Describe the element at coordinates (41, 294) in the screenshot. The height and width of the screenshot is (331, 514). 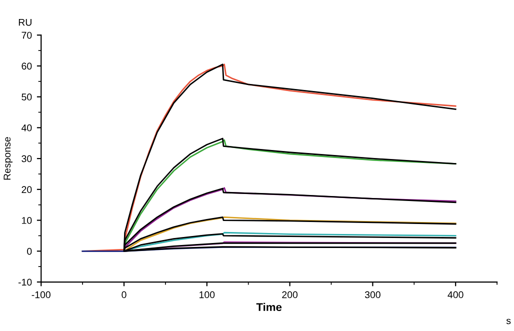
I see `x-tick-label: -100` at that location.